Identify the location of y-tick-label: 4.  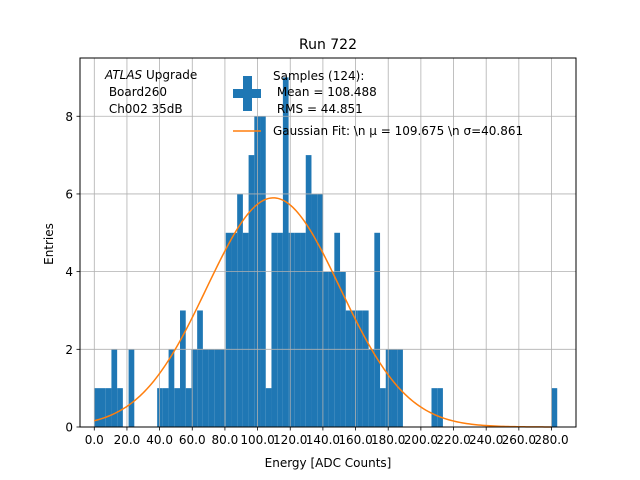
(69, 272).